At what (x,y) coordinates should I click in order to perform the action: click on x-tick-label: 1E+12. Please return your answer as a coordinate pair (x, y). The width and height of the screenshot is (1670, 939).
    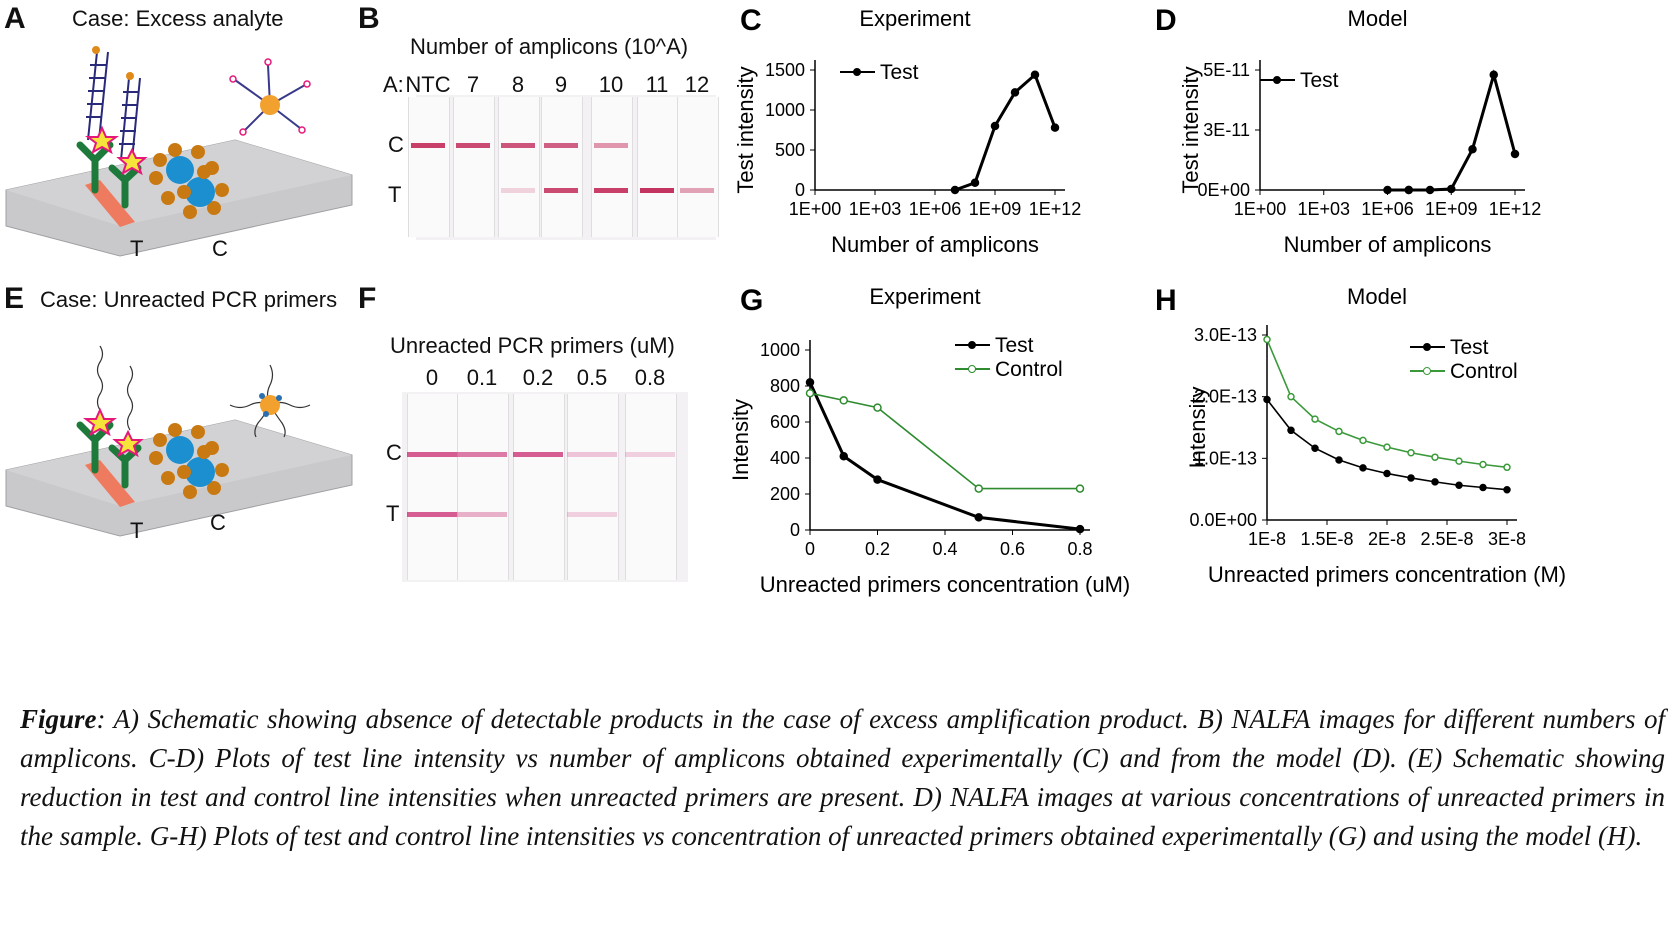
    Looking at the image, I should click on (1055, 209).